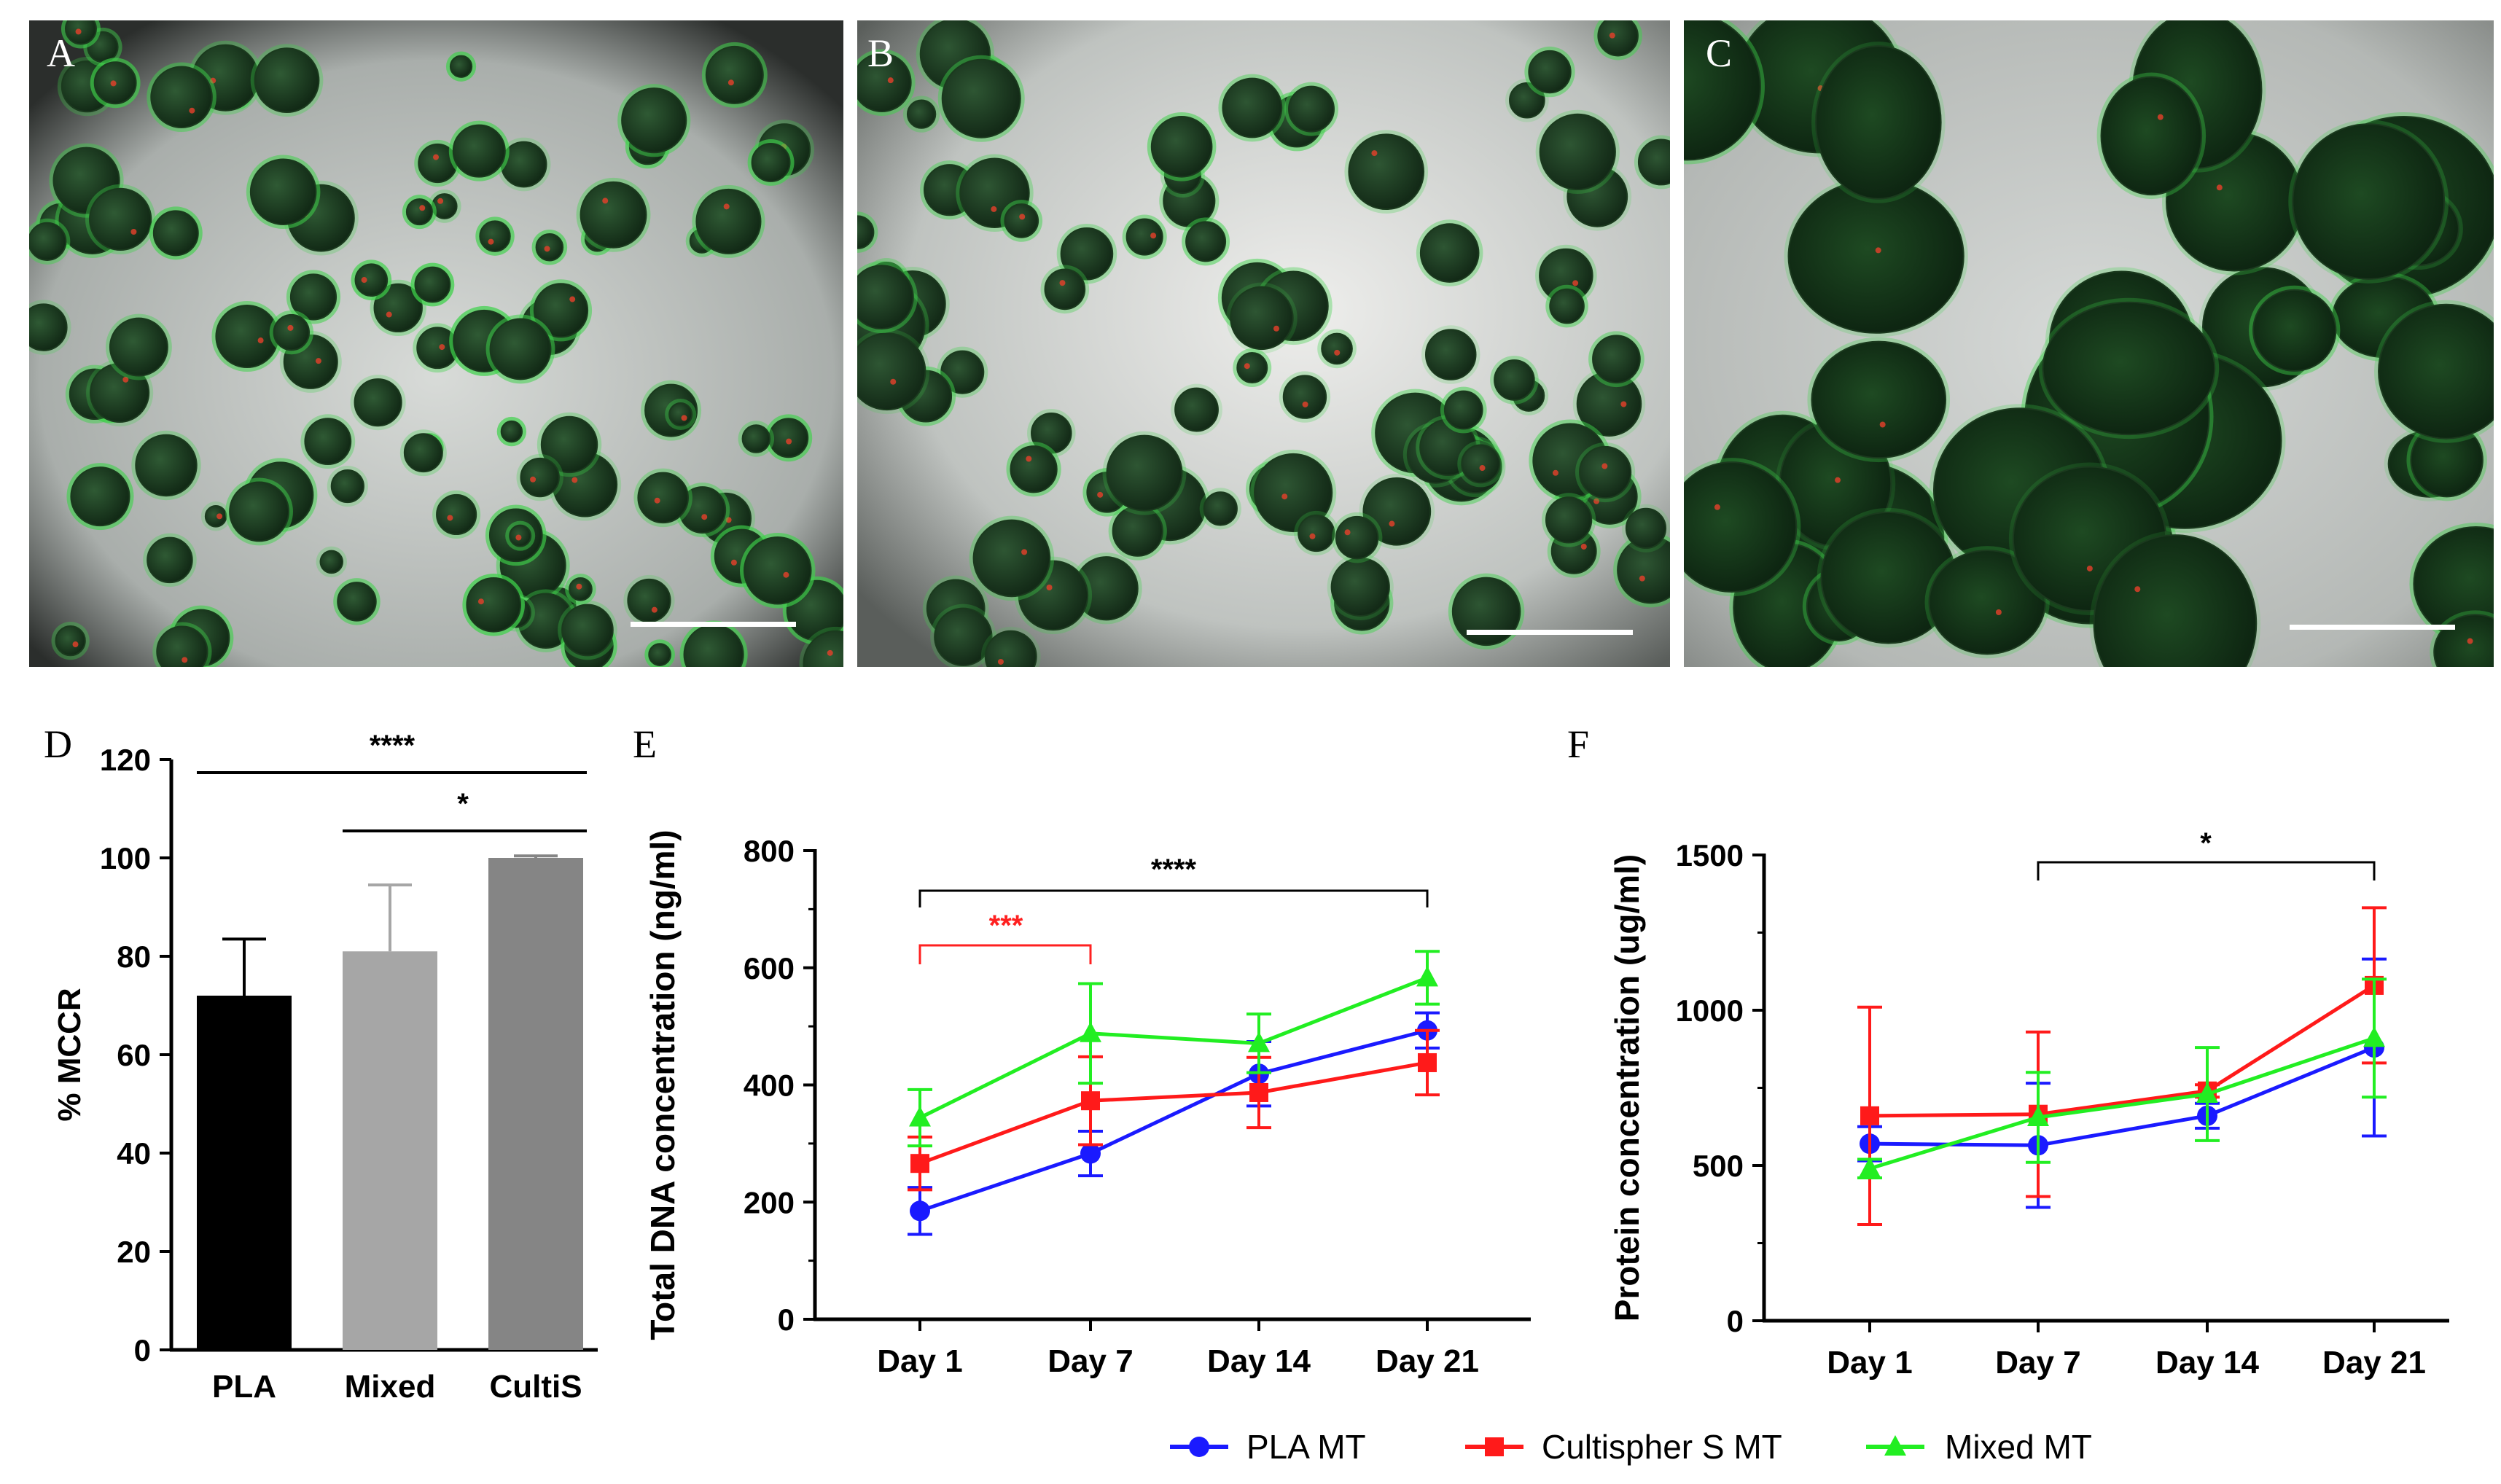 This screenshot has width=2501, height=1484. I want to click on x-tick-label: CultiS, so click(535, 1387).